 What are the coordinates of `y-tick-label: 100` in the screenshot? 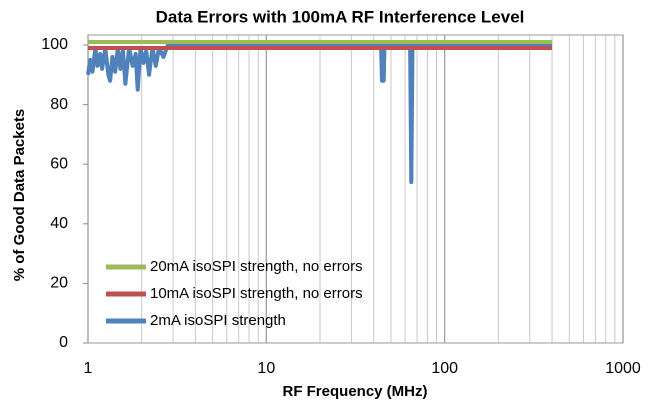 It's located at (54, 44).